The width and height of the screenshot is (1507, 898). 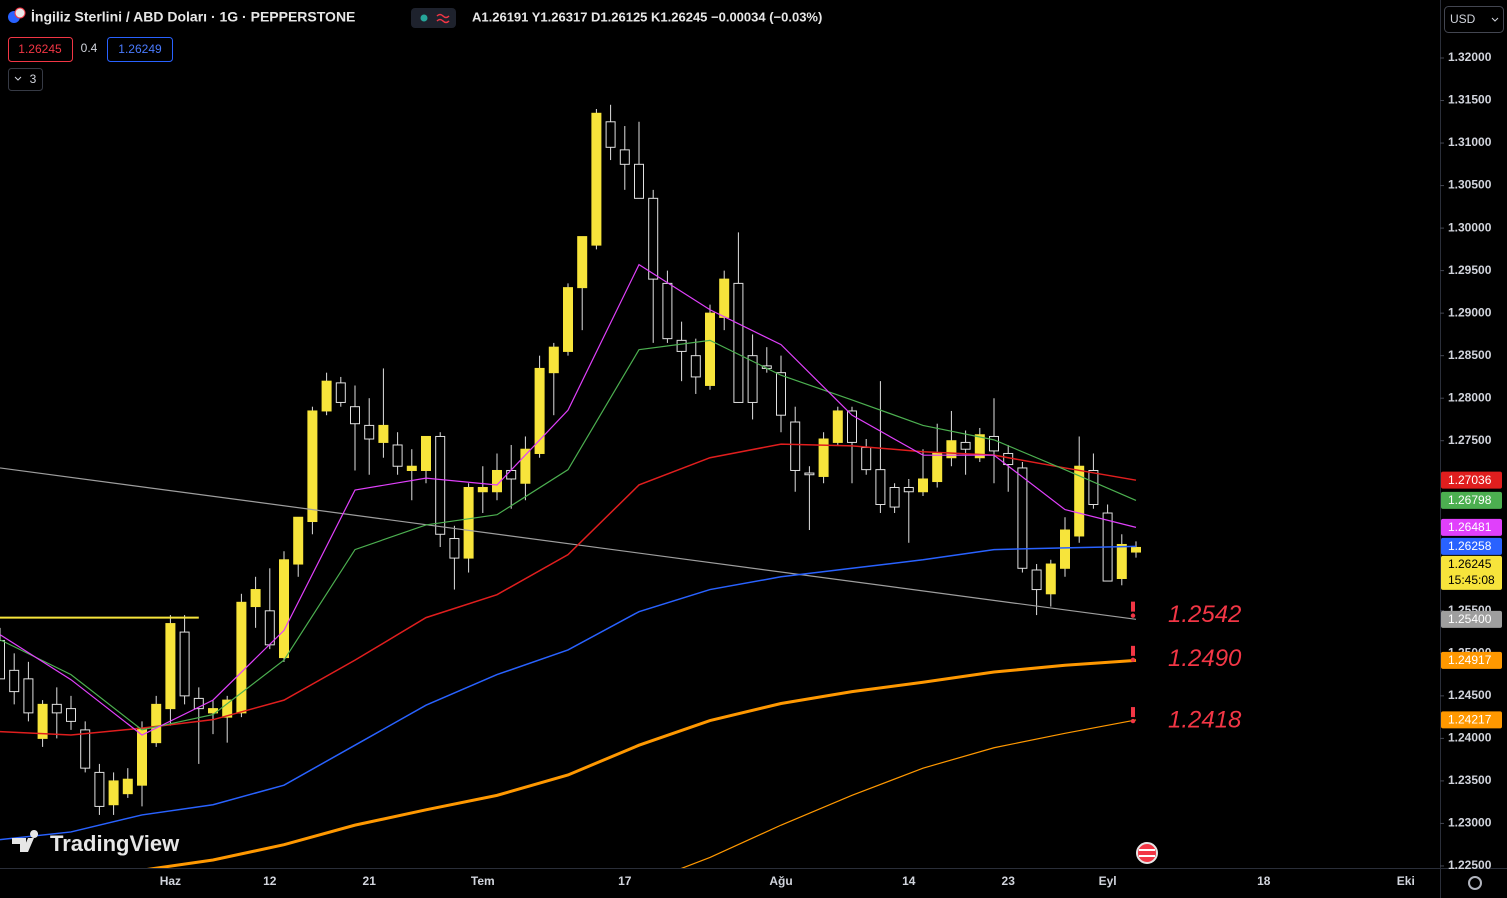 What do you see at coordinates (33, 79) in the screenshot?
I see `indicator-count: 3` at bounding box center [33, 79].